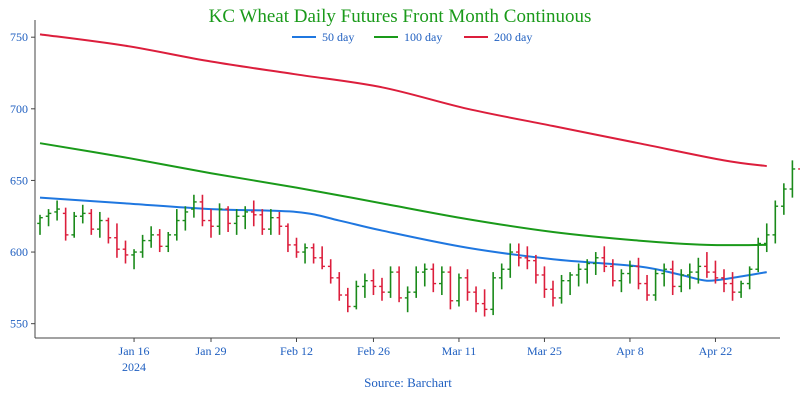 This screenshot has width=800, height=400. Describe the element at coordinates (19, 109) in the screenshot. I see `y-tick-label: 700` at that location.